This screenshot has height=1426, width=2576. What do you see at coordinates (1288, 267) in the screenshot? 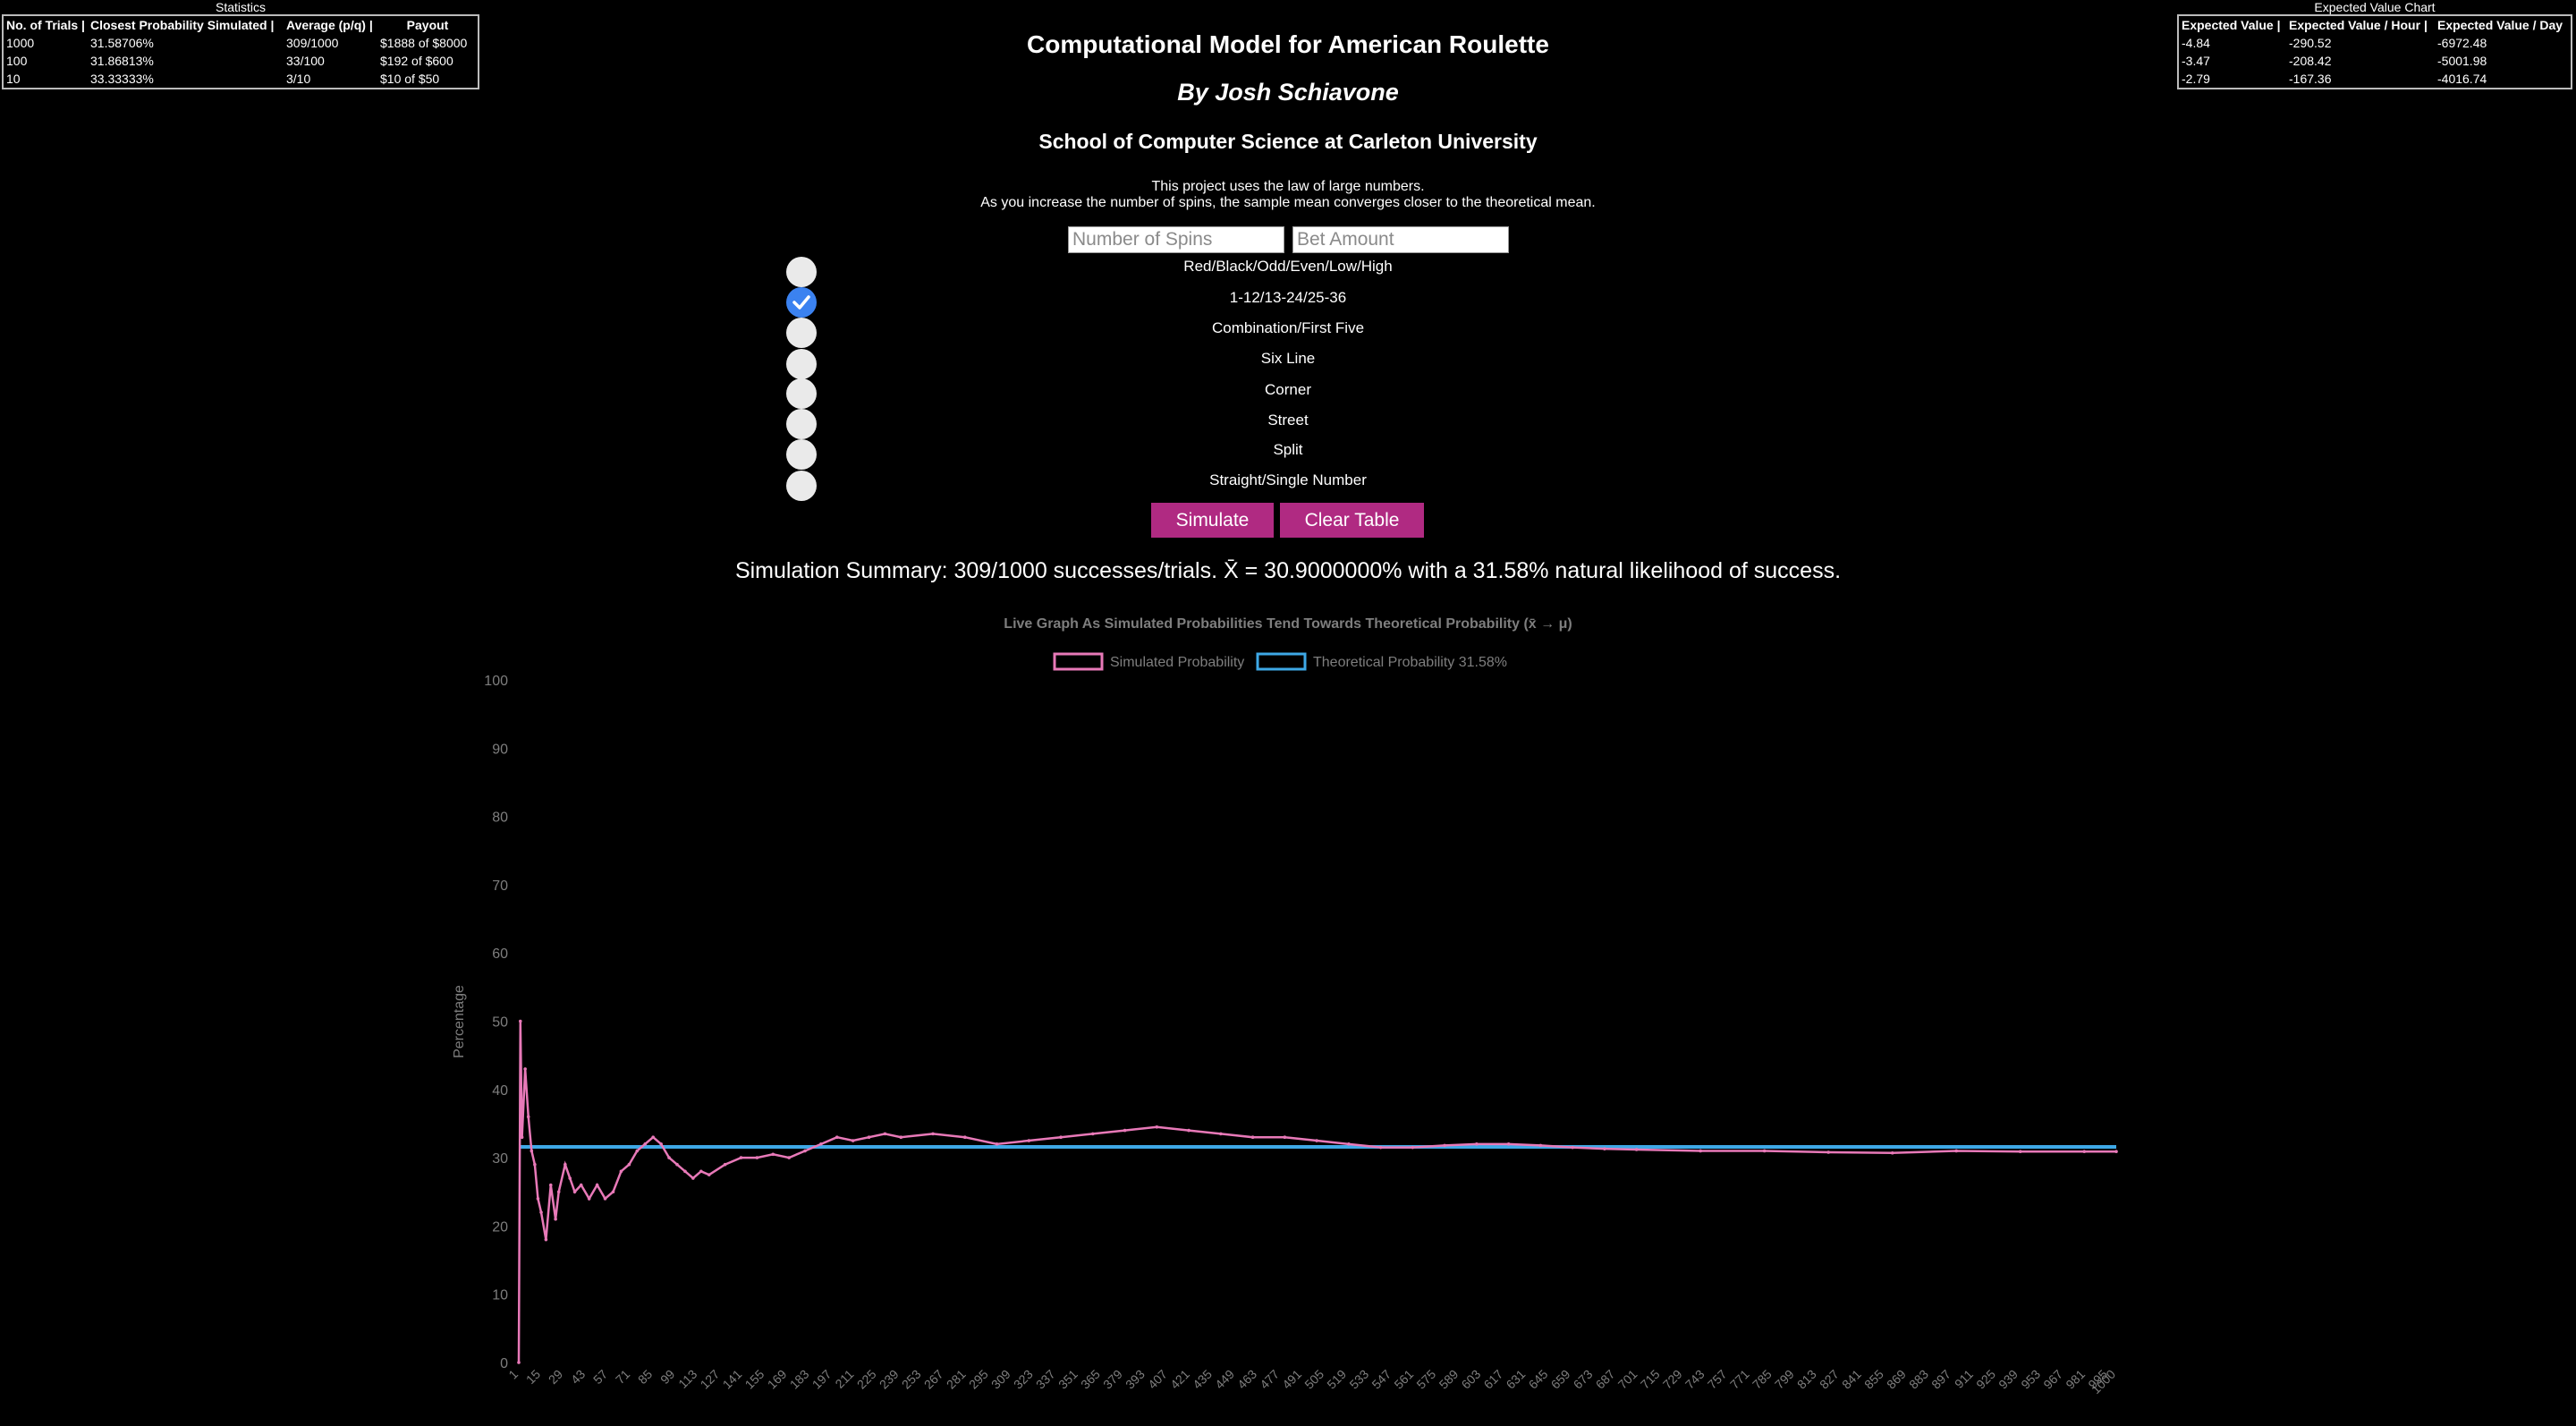
I see `bet-option-label: Red/Black/Odd/Even/Low/High` at bounding box center [1288, 267].